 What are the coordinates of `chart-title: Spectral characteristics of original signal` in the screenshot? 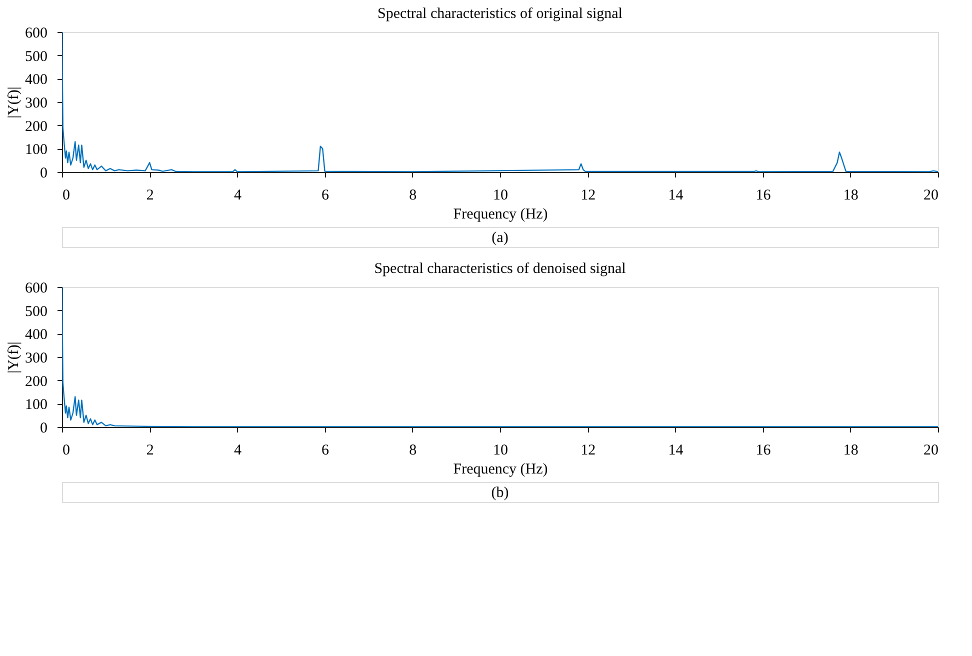 It's located at (500, 14).